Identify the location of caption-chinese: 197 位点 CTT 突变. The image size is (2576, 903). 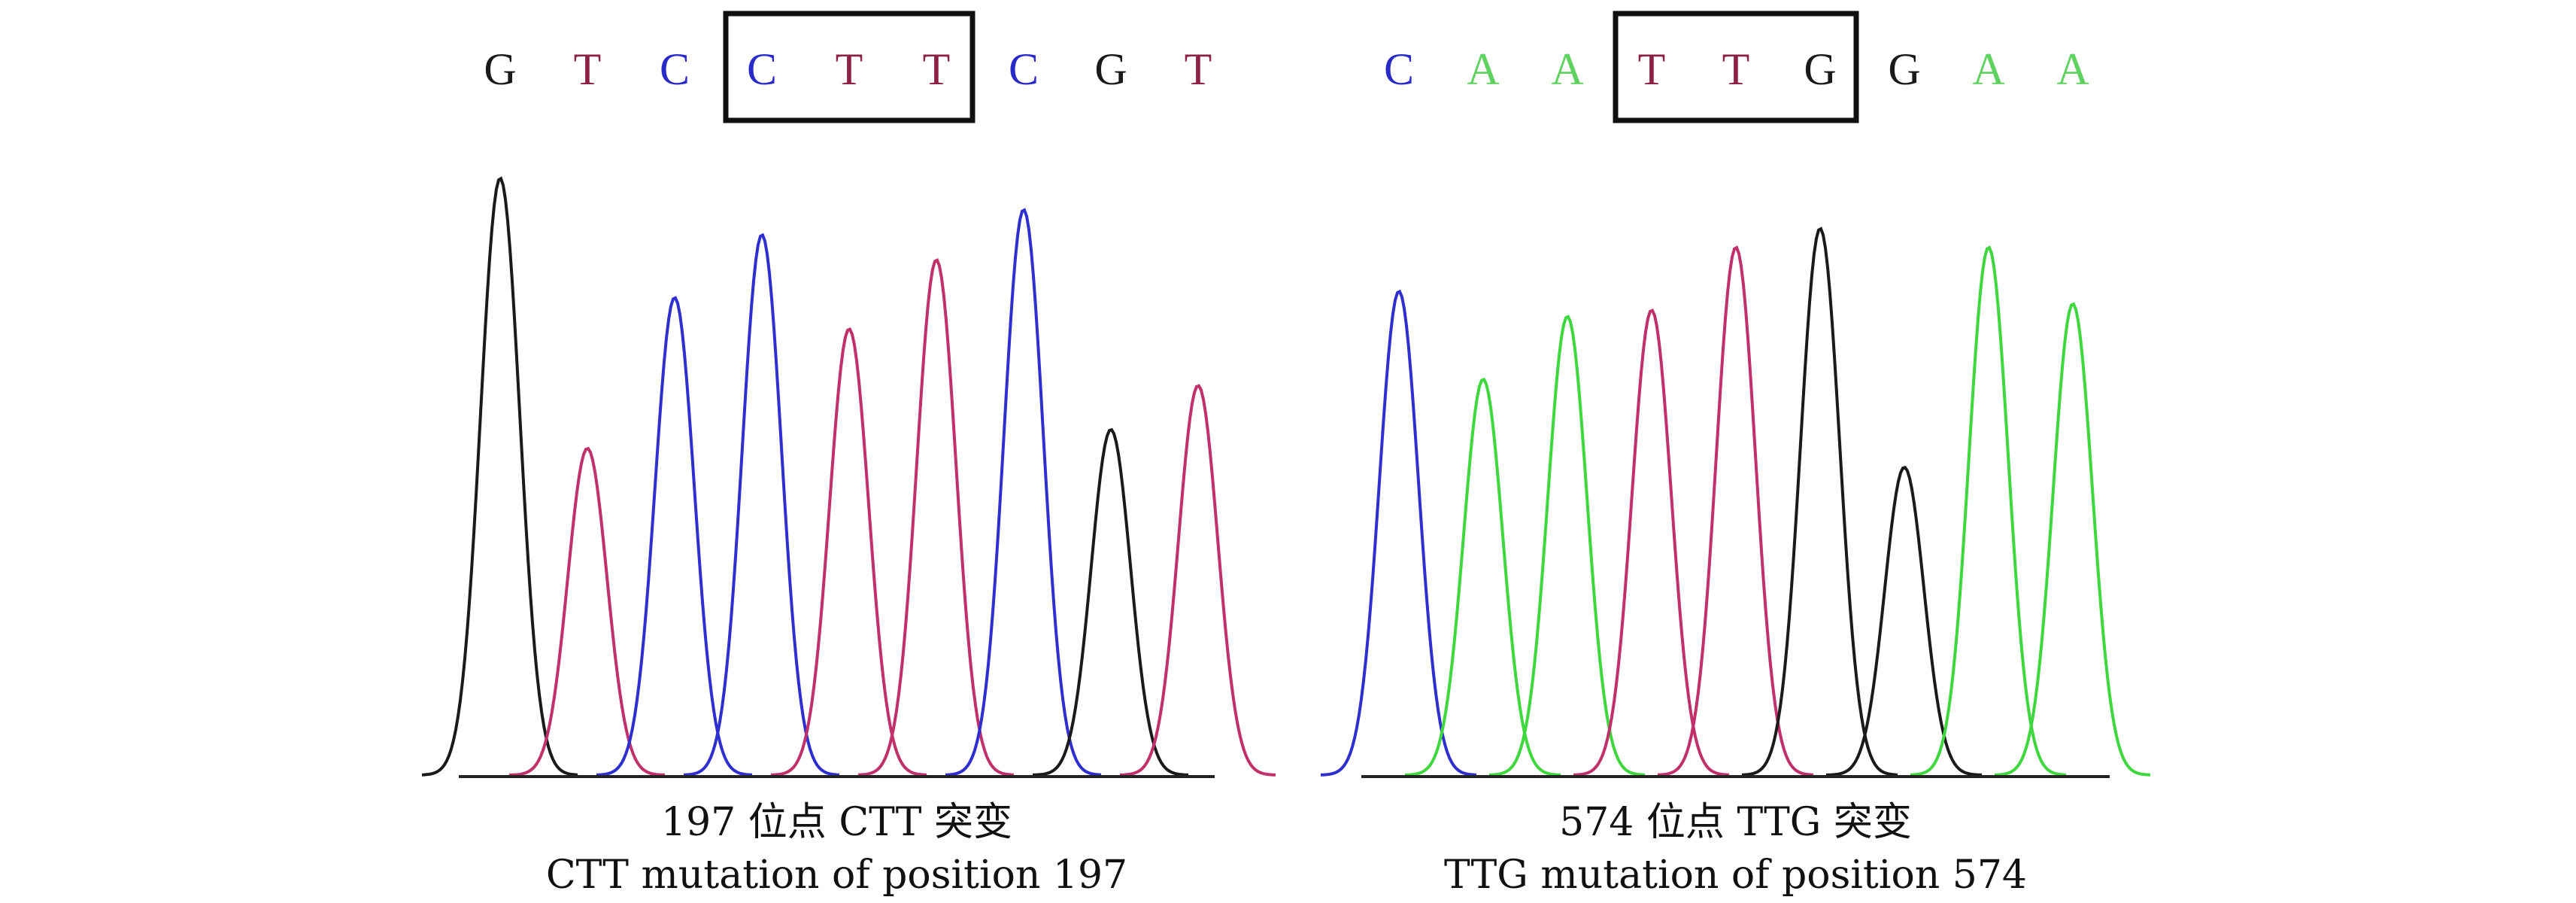
(836, 822).